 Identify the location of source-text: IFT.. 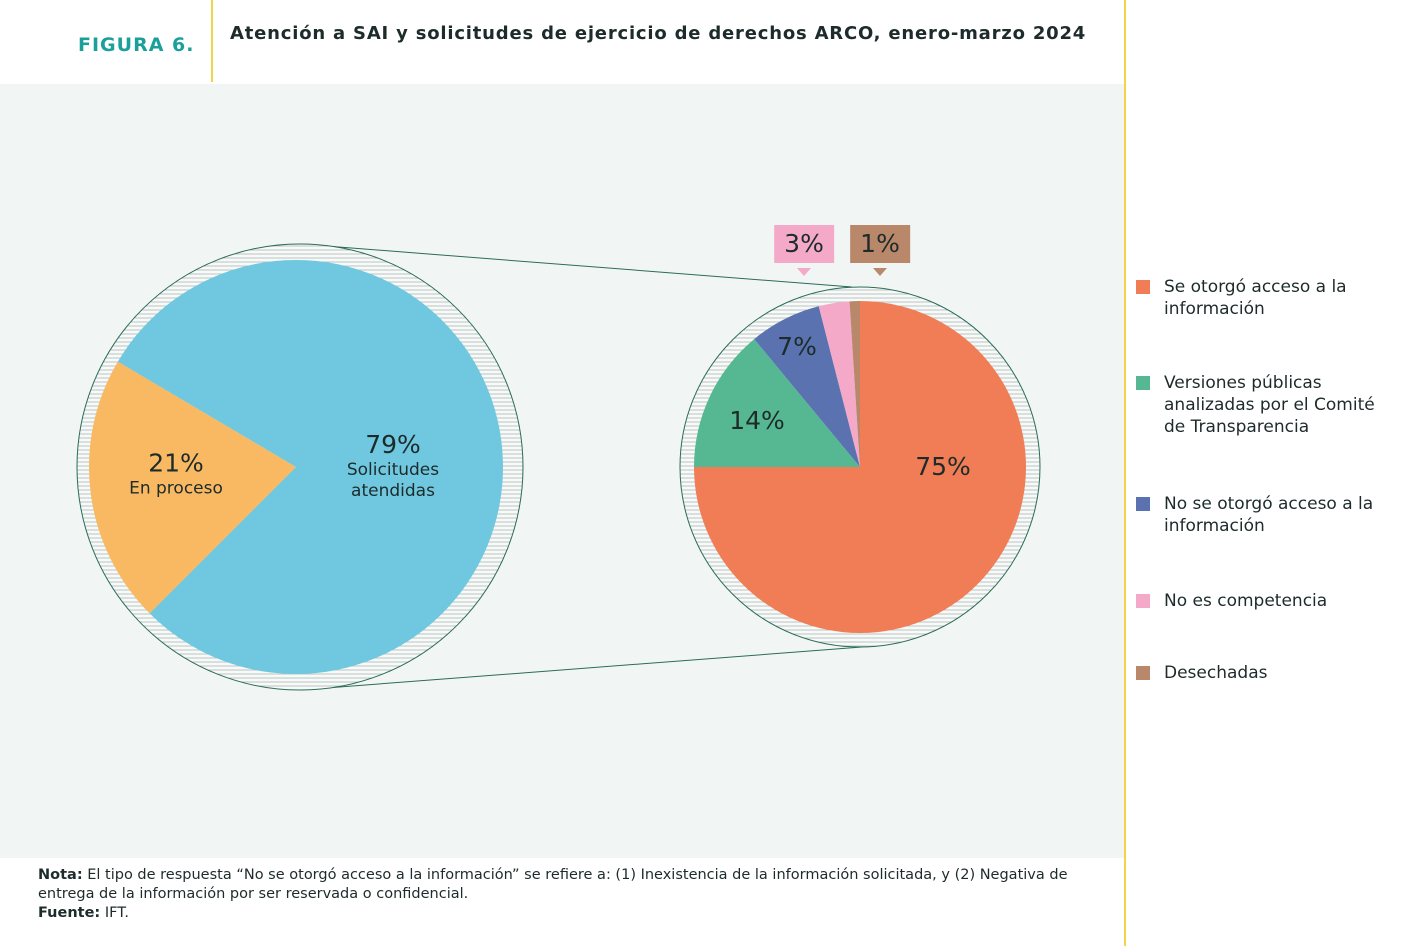
(116, 913).